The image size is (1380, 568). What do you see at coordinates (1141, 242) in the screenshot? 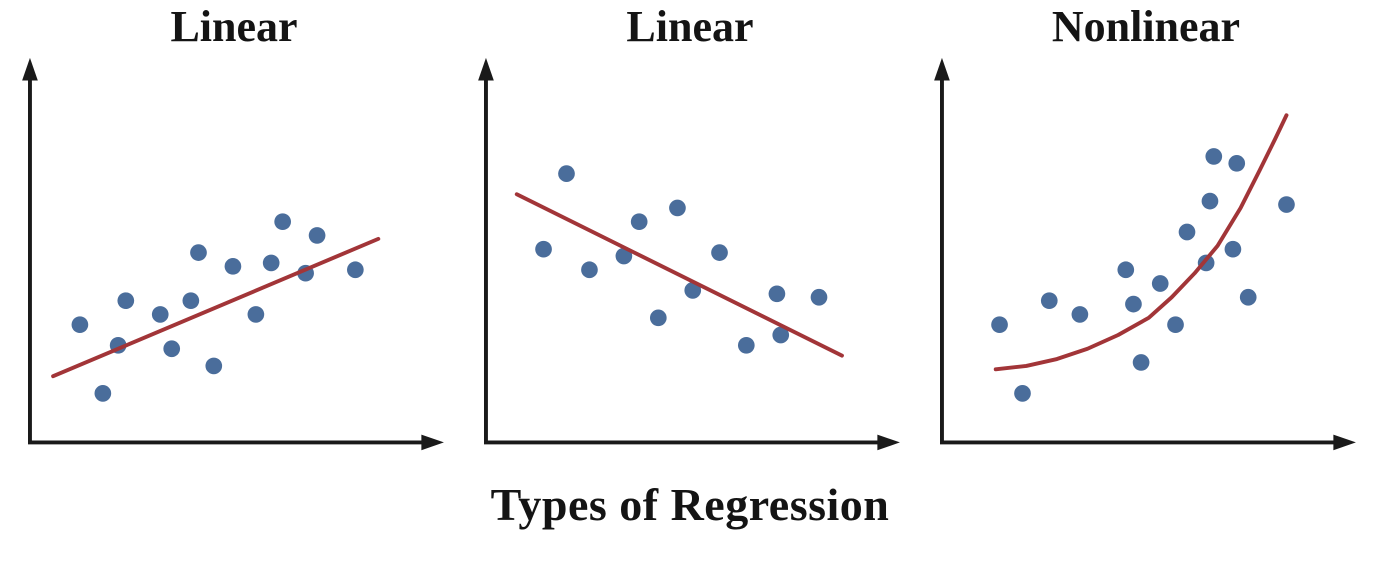
I see `fit-curve` at bounding box center [1141, 242].